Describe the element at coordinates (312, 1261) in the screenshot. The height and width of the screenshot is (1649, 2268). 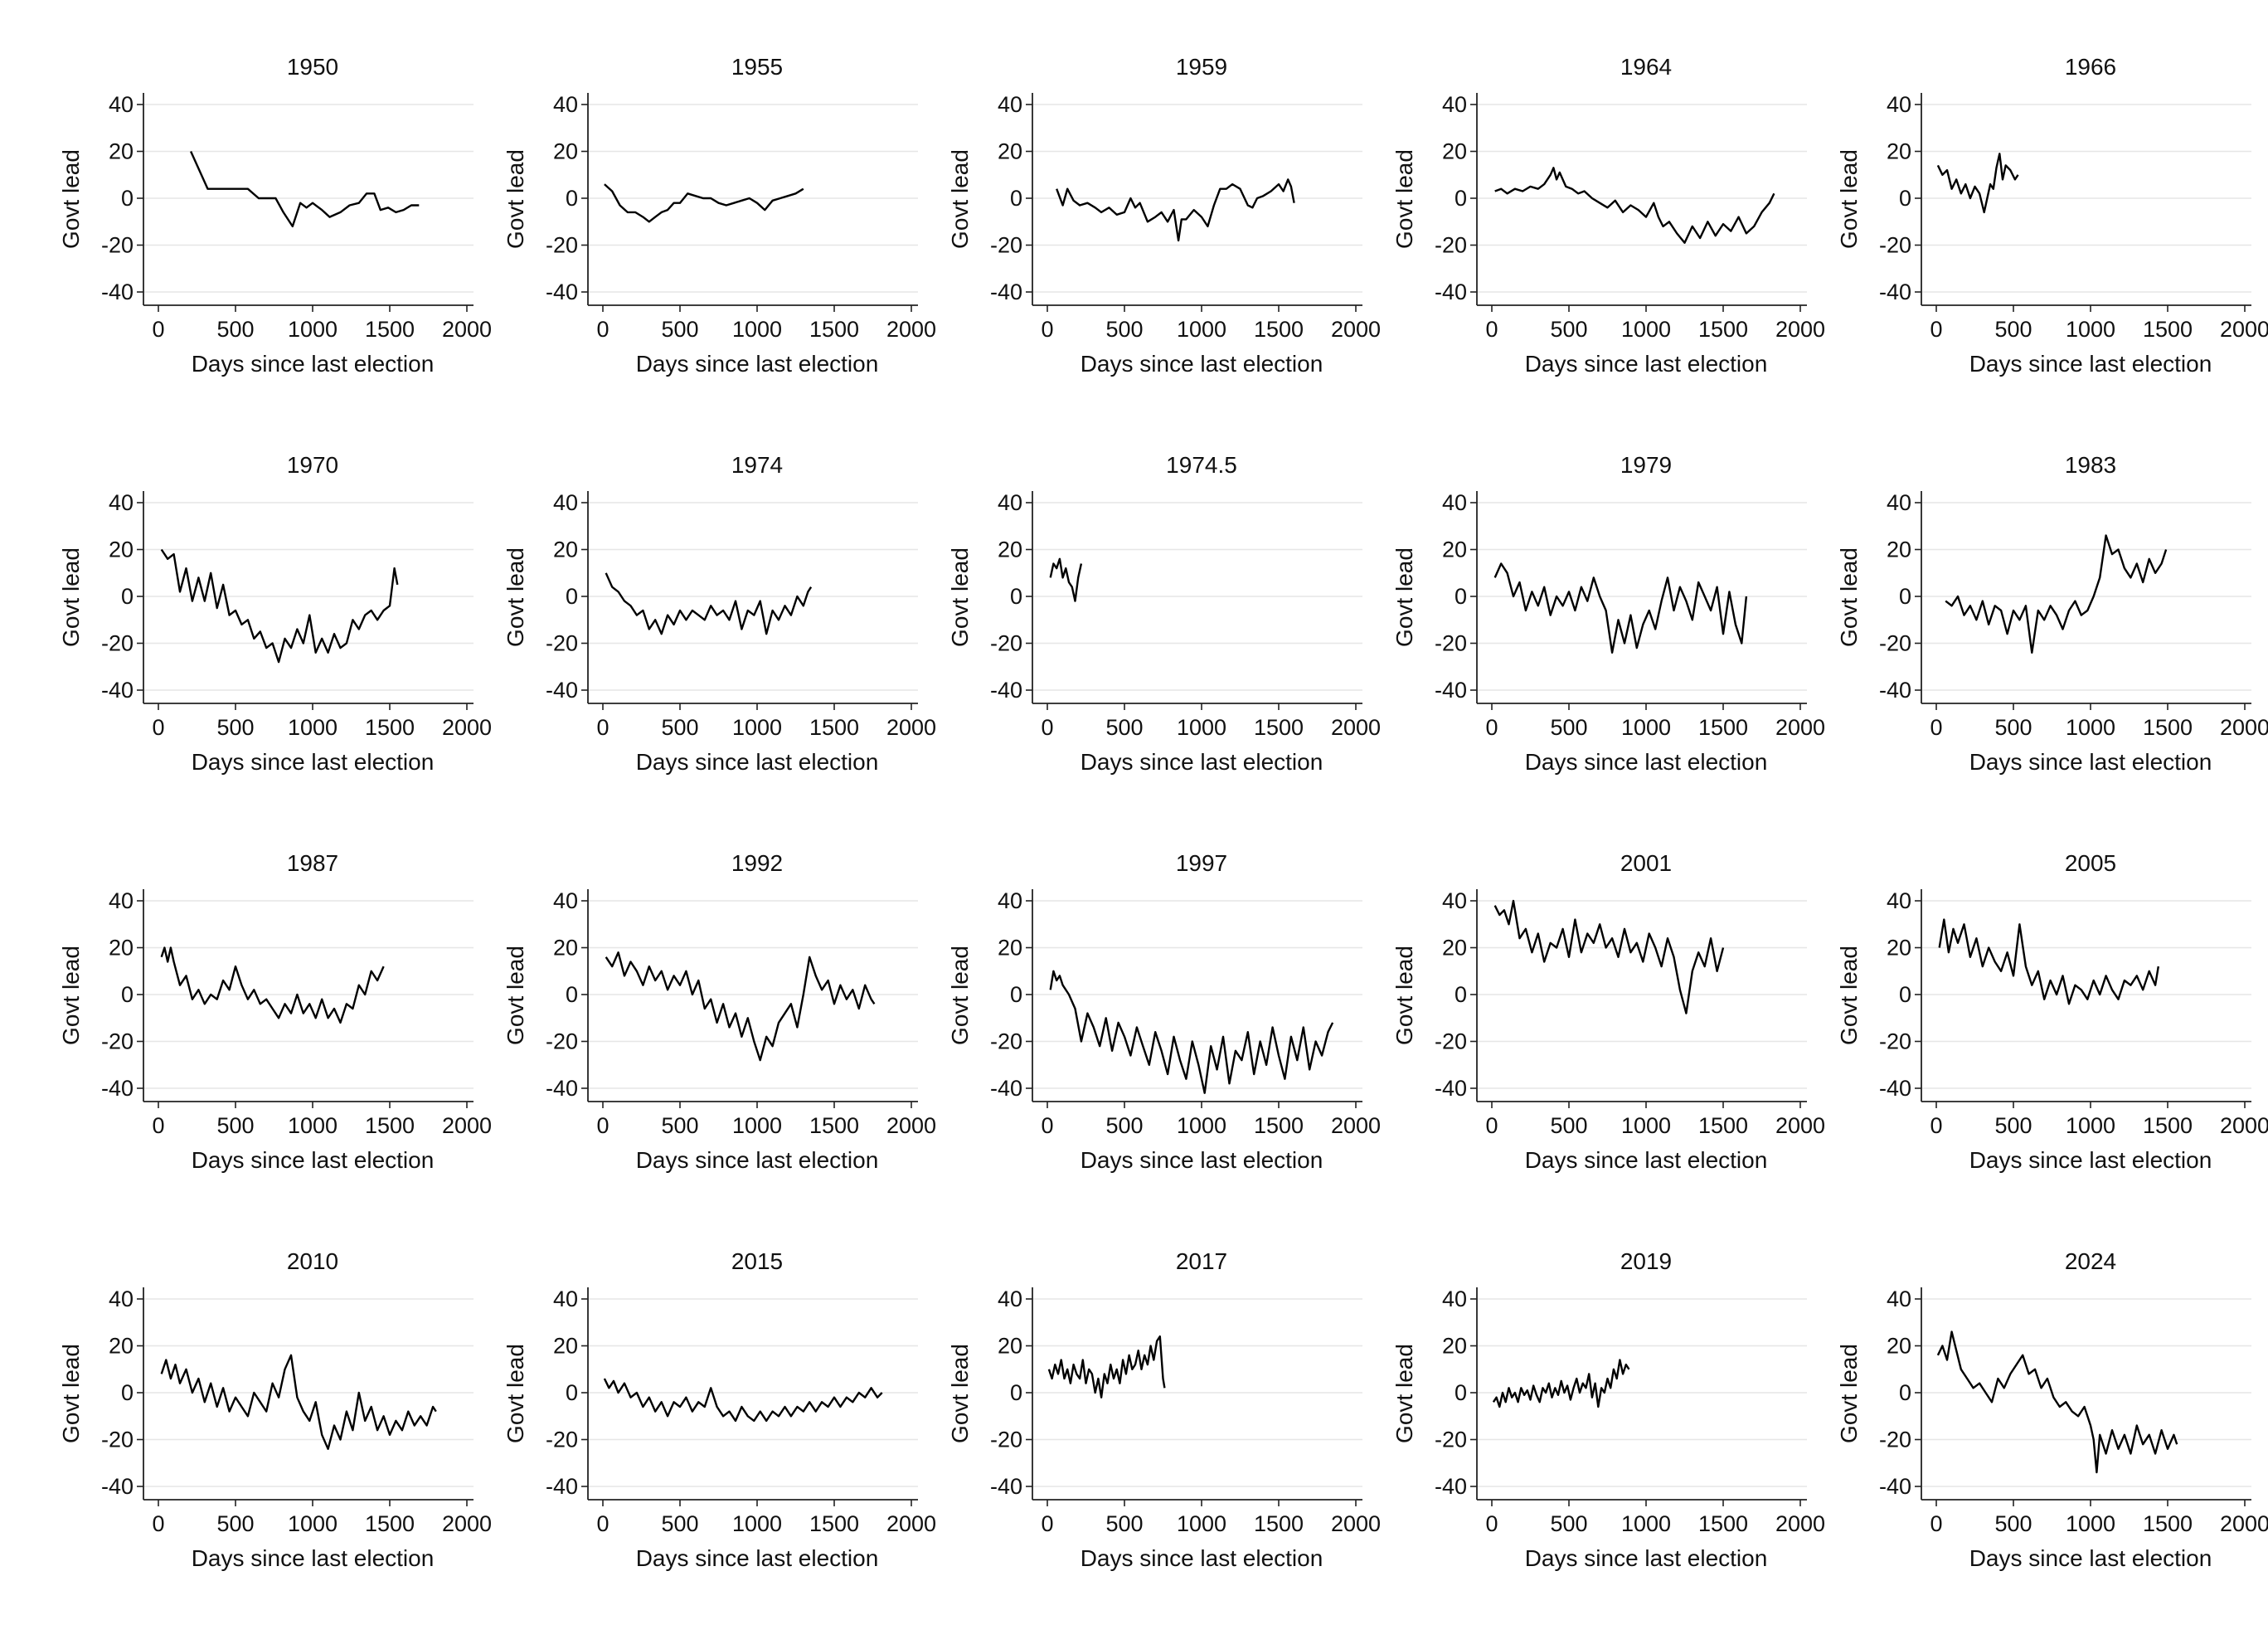
I see `panel-title: 2010` at that location.